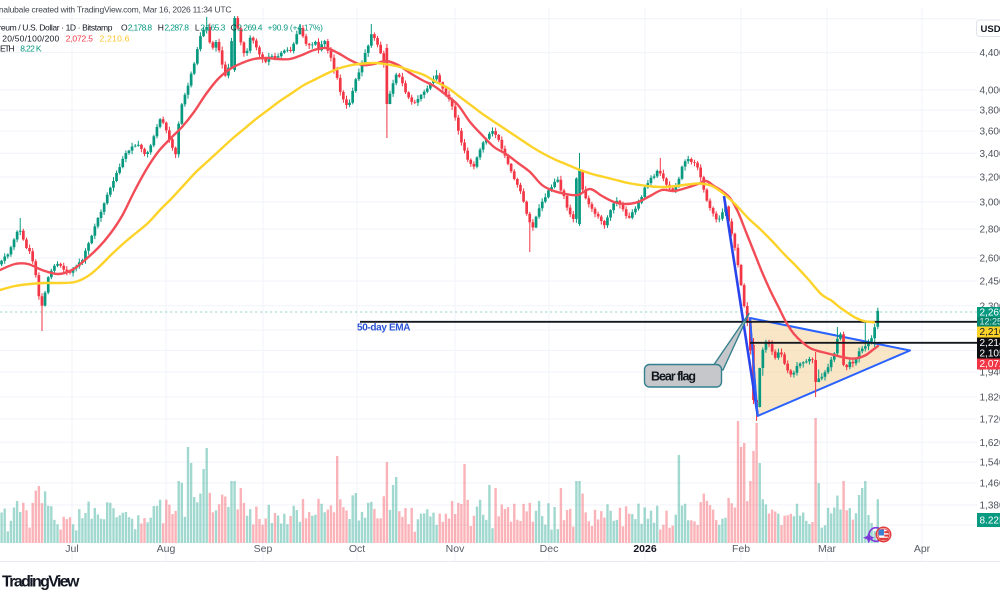  Describe the element at coordinates (990, 29) in the screenshot. I see `svg-text: USD` at that location.